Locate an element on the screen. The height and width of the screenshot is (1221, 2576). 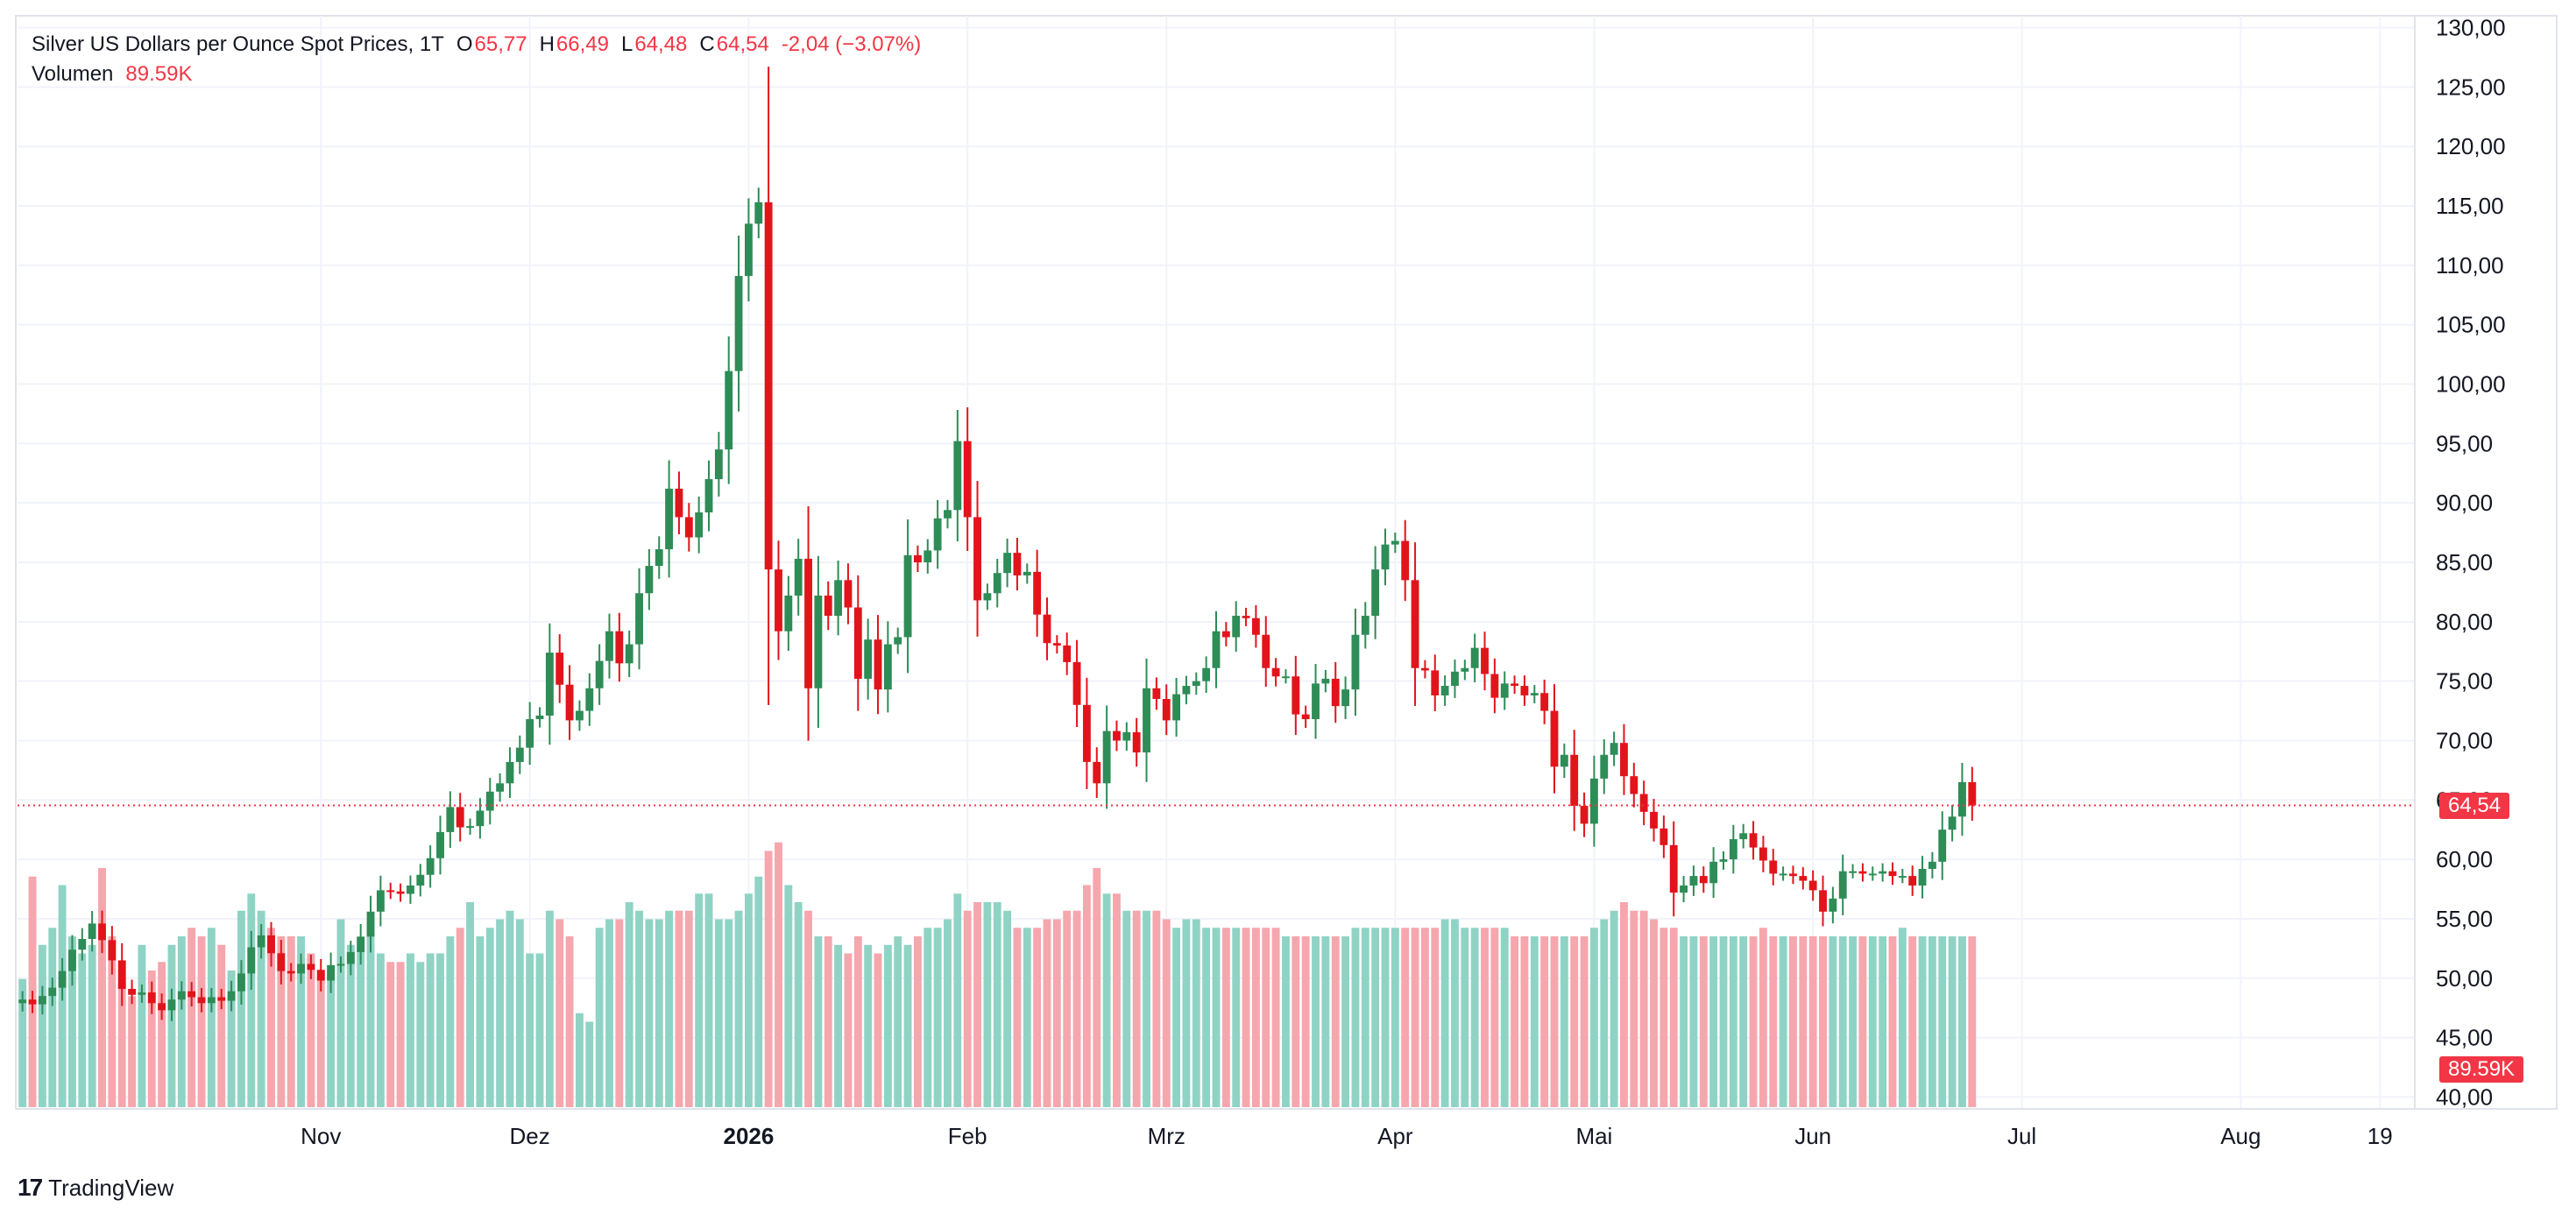
x-tick-label: Aug is located at coordinates (2240, 1136).